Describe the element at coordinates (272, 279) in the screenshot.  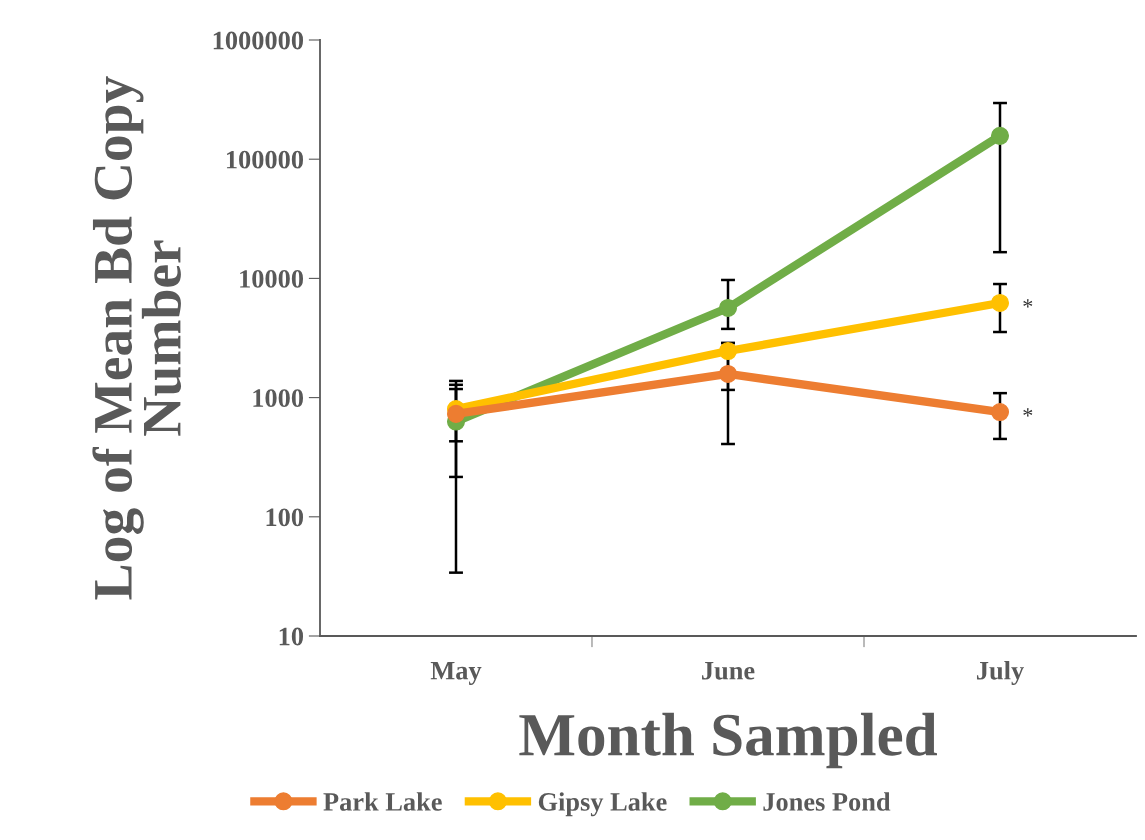
I see `y-tick-label: 10000` at that location.